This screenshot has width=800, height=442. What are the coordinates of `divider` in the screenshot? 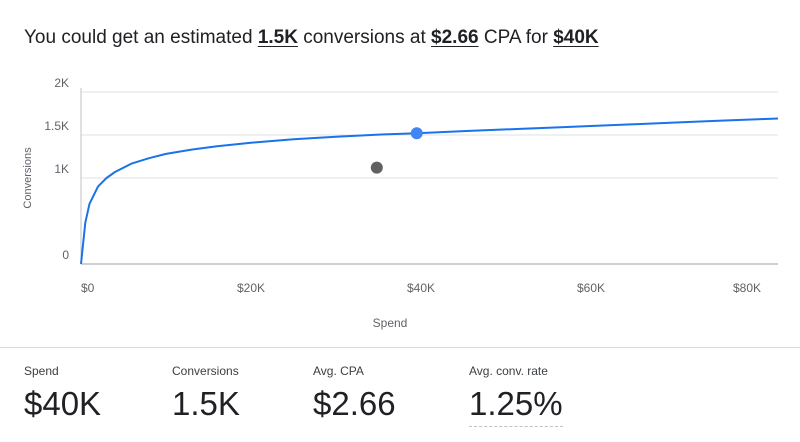 It's located at (400, 347).